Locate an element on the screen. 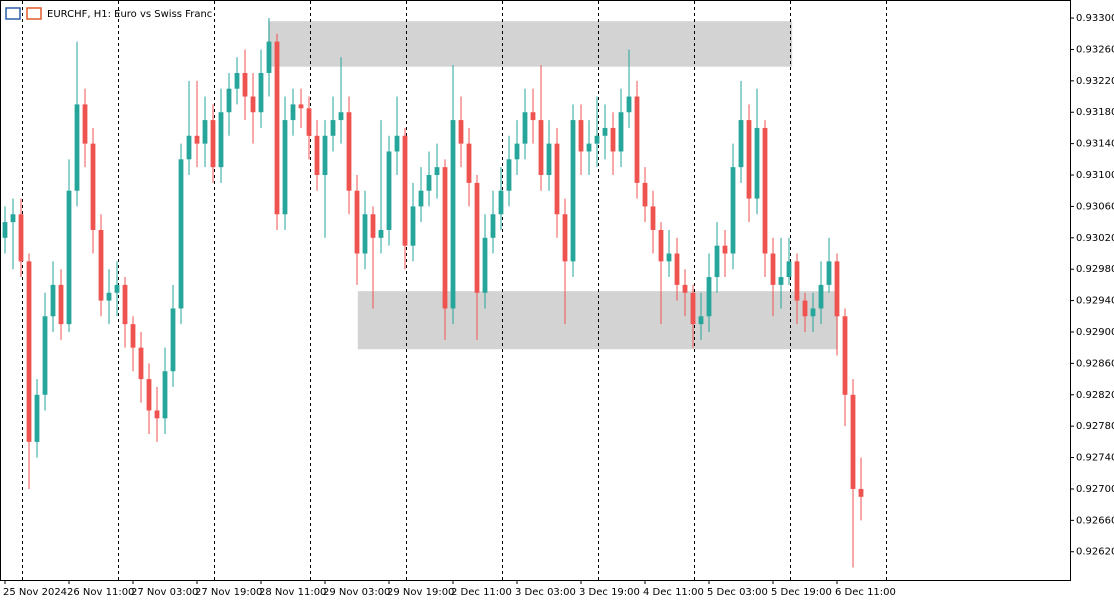 The height and width of the screenshot is (604, 1114). y-tick-label: 0.93220 is located at coordinates (1095, 81).